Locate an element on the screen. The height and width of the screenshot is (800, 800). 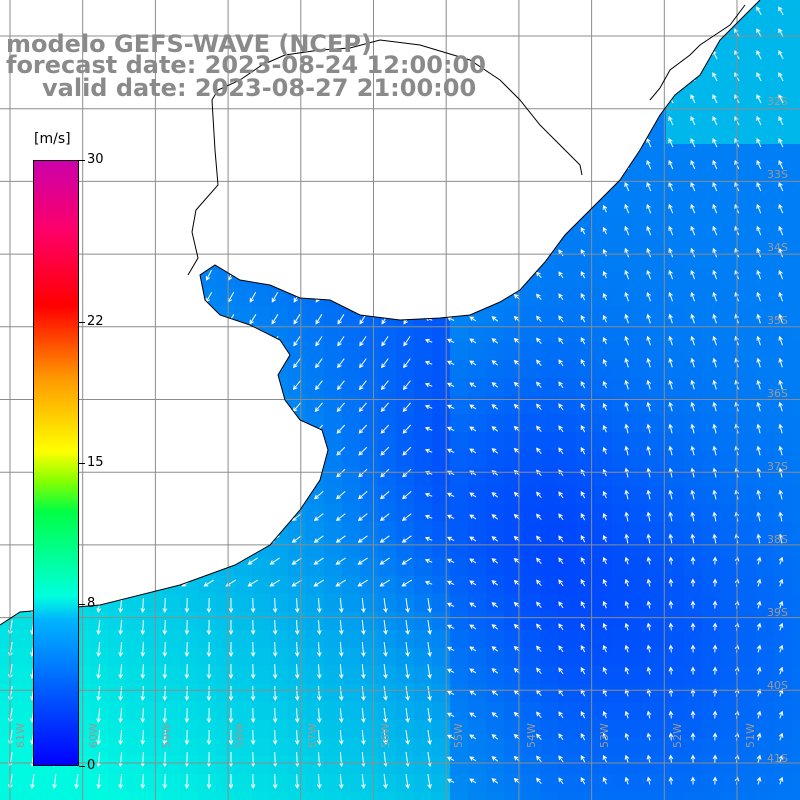
colorbar-units: [m/s] is located at coordinates (52, 139).